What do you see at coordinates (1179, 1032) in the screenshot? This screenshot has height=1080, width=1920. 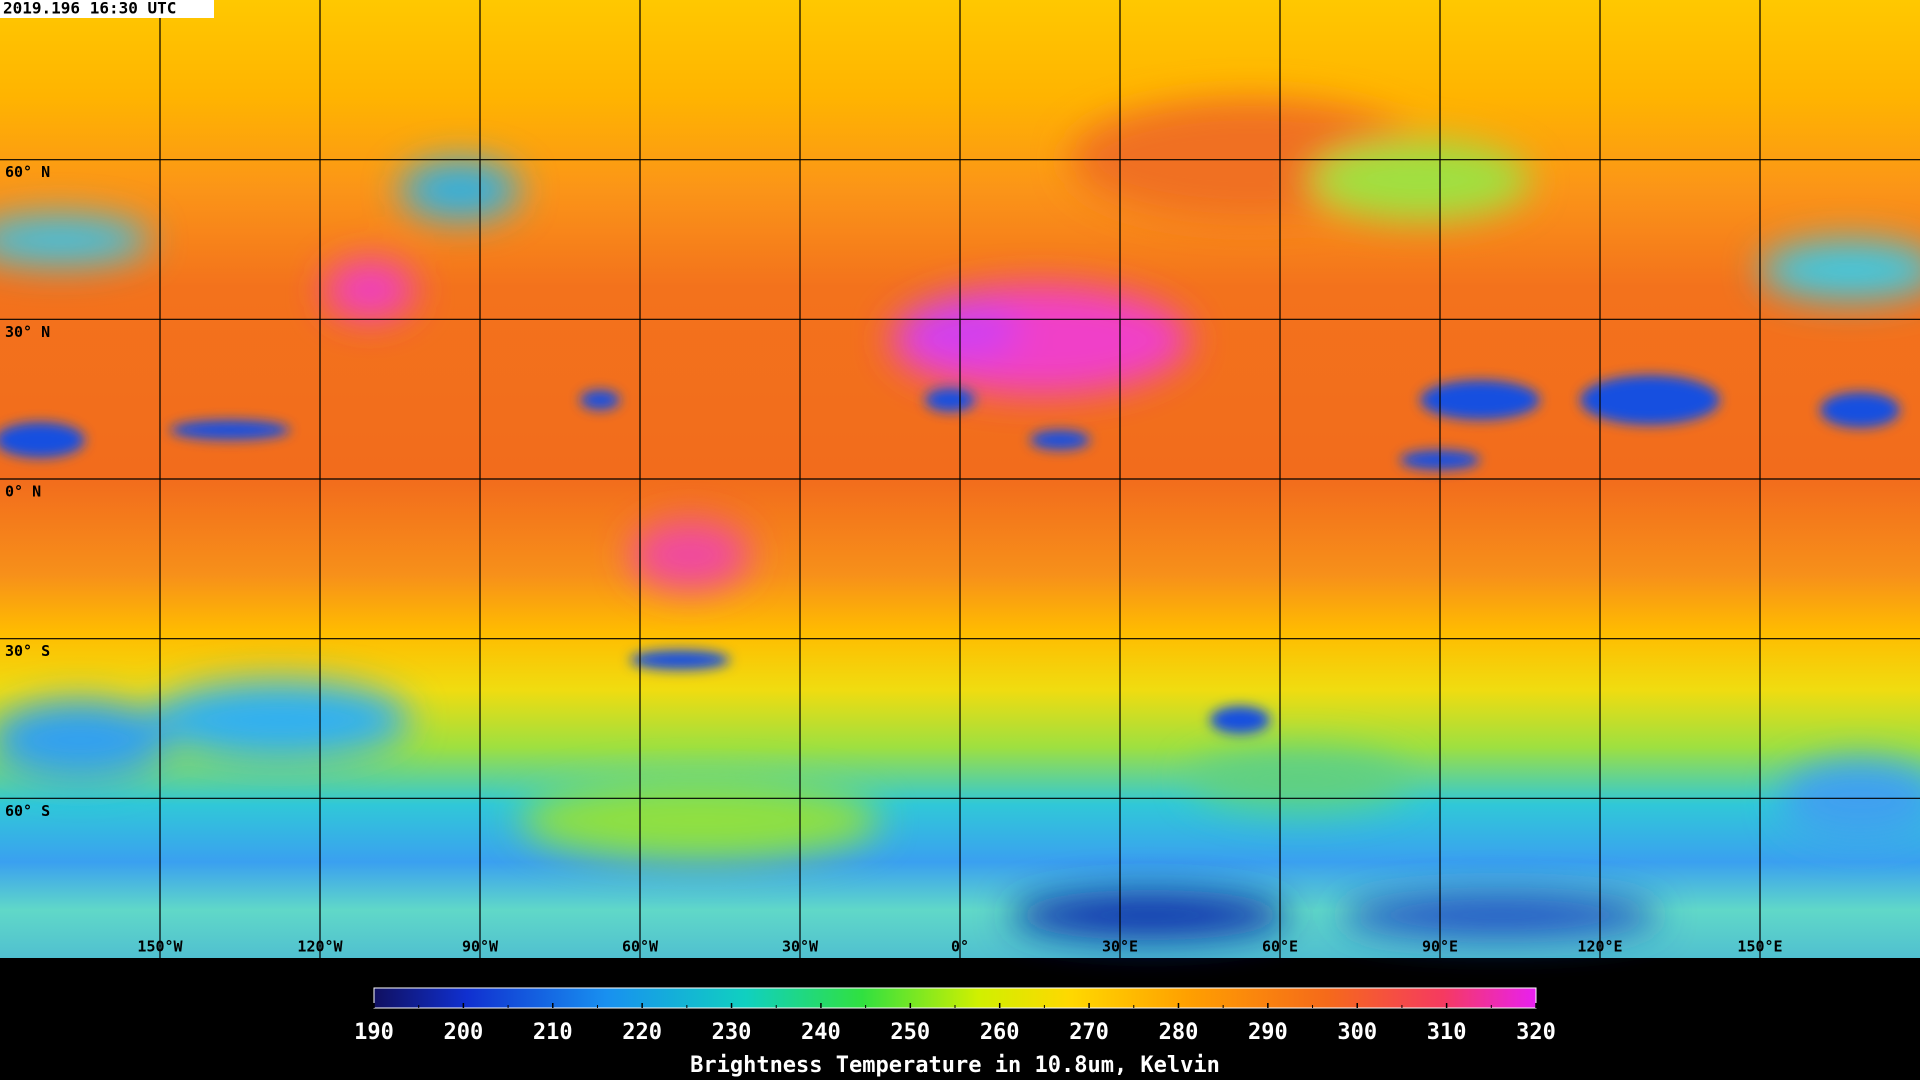 I see `colorbar-tick-label: 280` at bounding box center [1179, 1032].